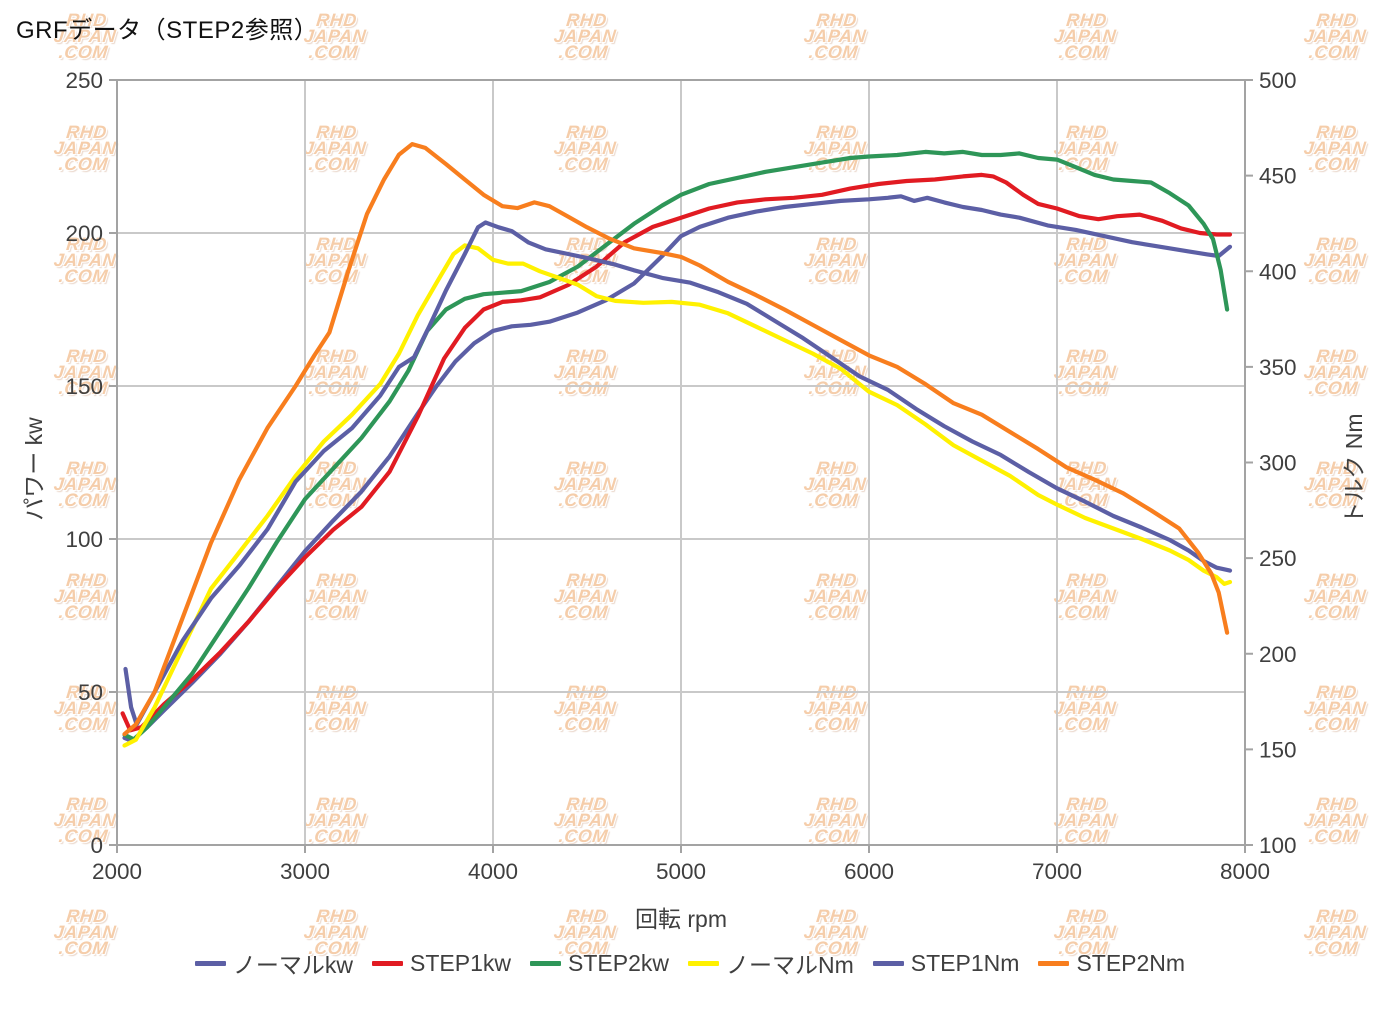  I want to click on legend-swatch-ノーマルNm, so click(704, 963).